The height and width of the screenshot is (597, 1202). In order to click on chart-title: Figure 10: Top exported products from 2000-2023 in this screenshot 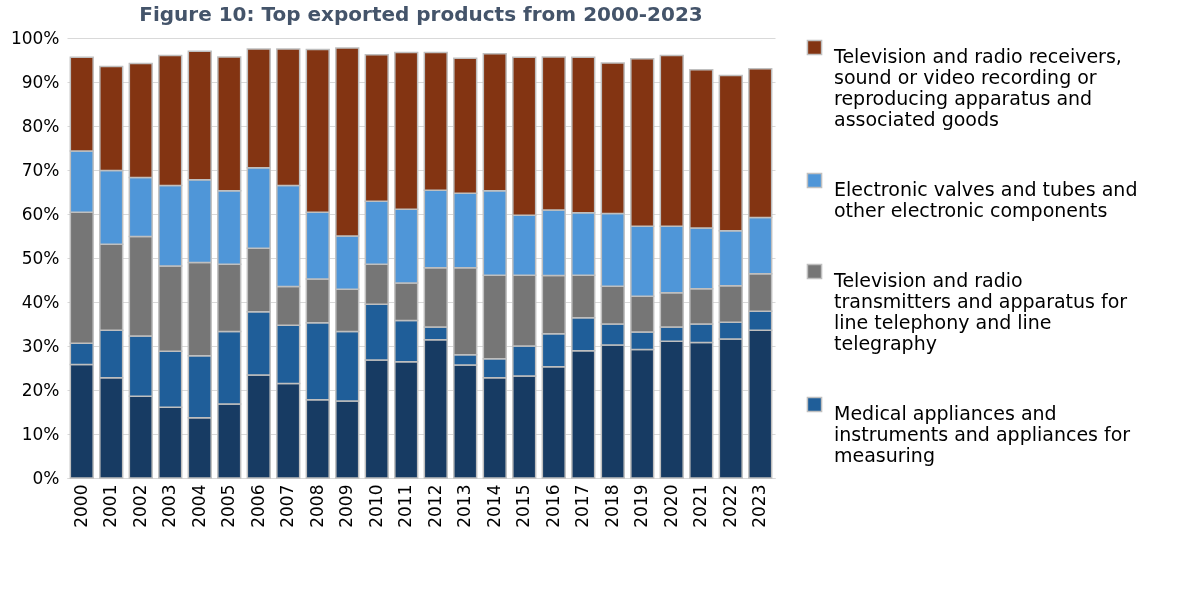, I will do `click(421, 14)`.